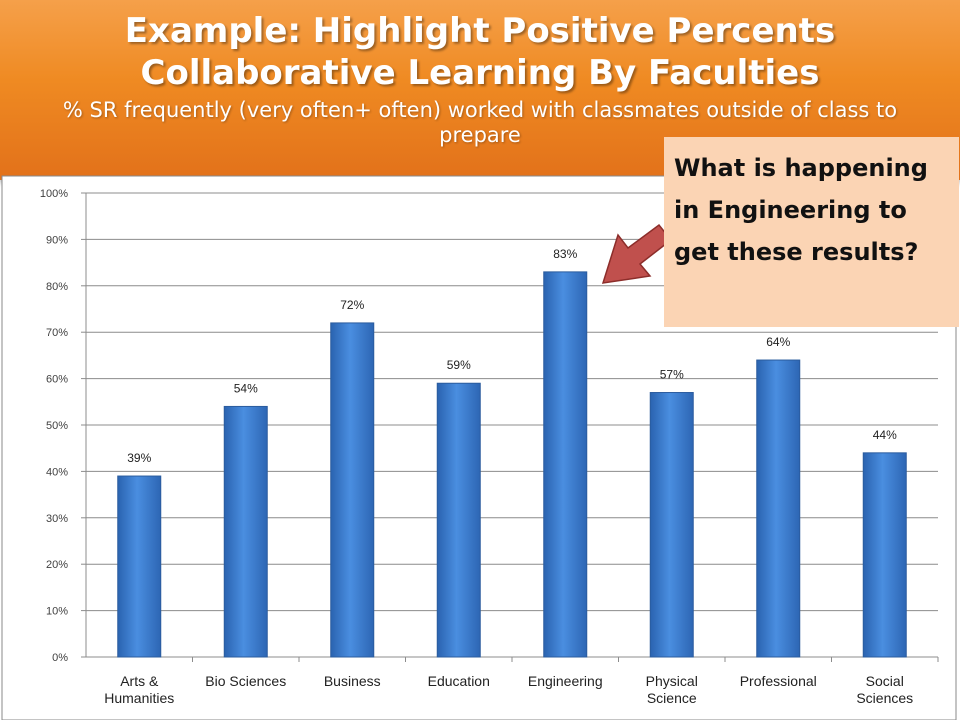 The image size is (960, 720). I want to click on category-label: Education, so click(459, 681).